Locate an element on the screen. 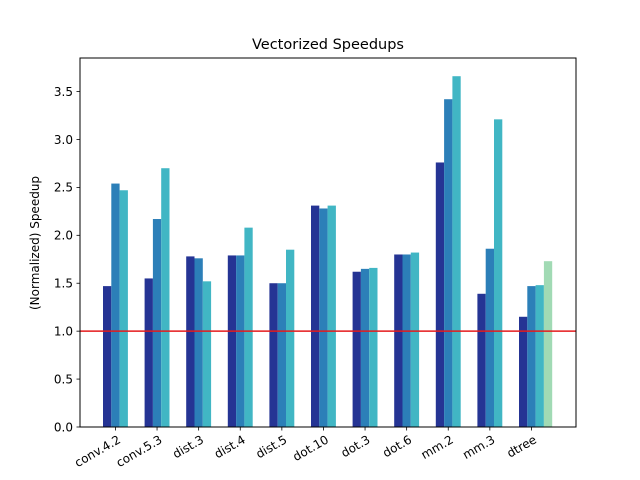 The width and height of the screenshot is (640, 480). chart-title: Vectorized Speedups is located at coordinates (328, 45).